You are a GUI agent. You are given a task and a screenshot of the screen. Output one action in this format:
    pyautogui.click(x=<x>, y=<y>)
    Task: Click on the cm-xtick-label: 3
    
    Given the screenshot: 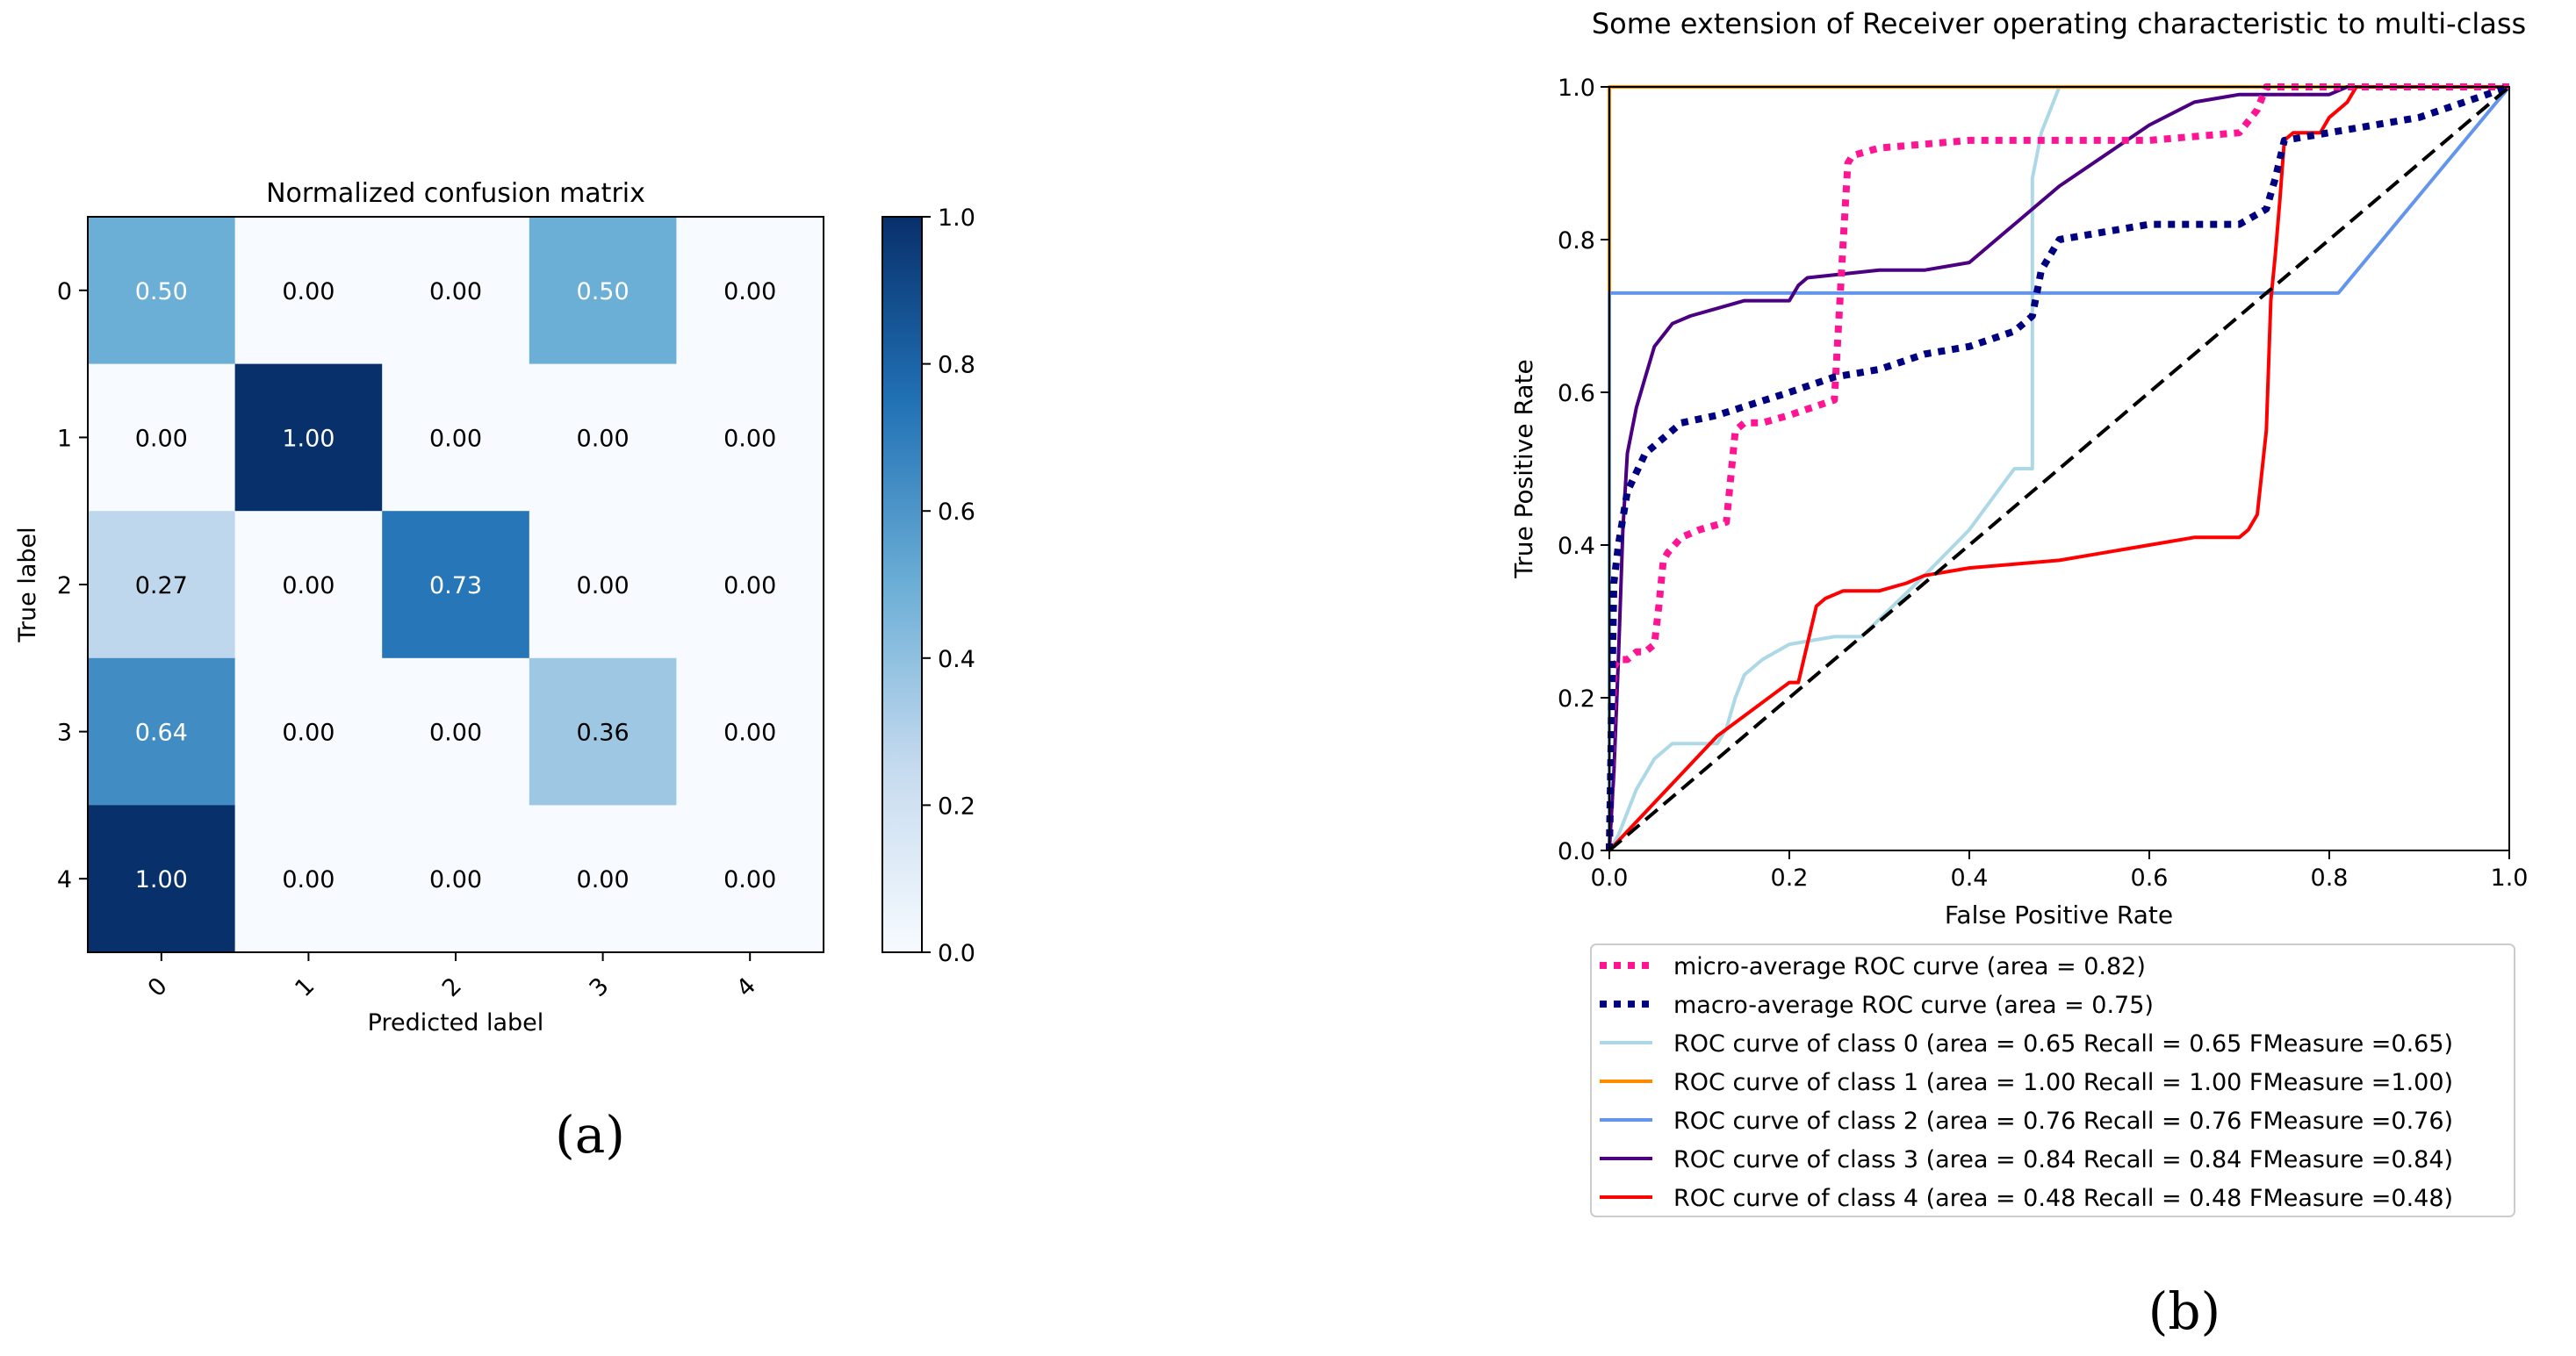 What is the action you would take?
    pyautogui.click(x=599, y=987)
    